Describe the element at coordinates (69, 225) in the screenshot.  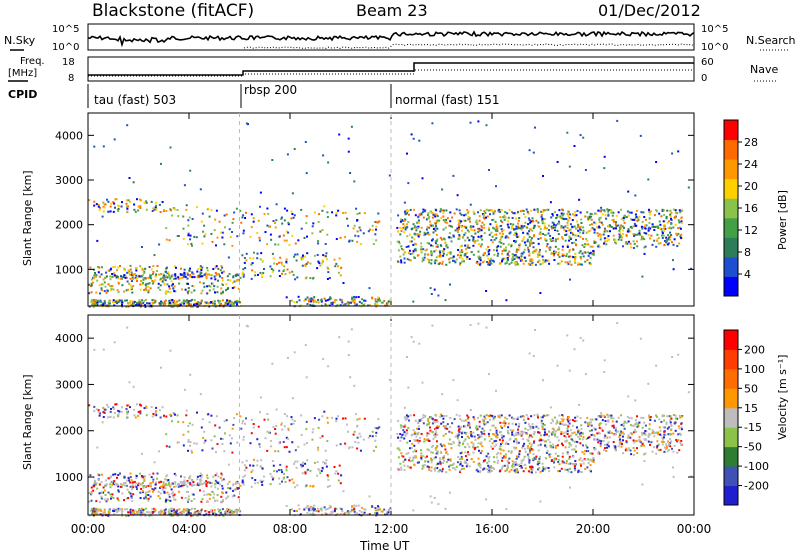
I see `y-tick-label: 2000` at that location.